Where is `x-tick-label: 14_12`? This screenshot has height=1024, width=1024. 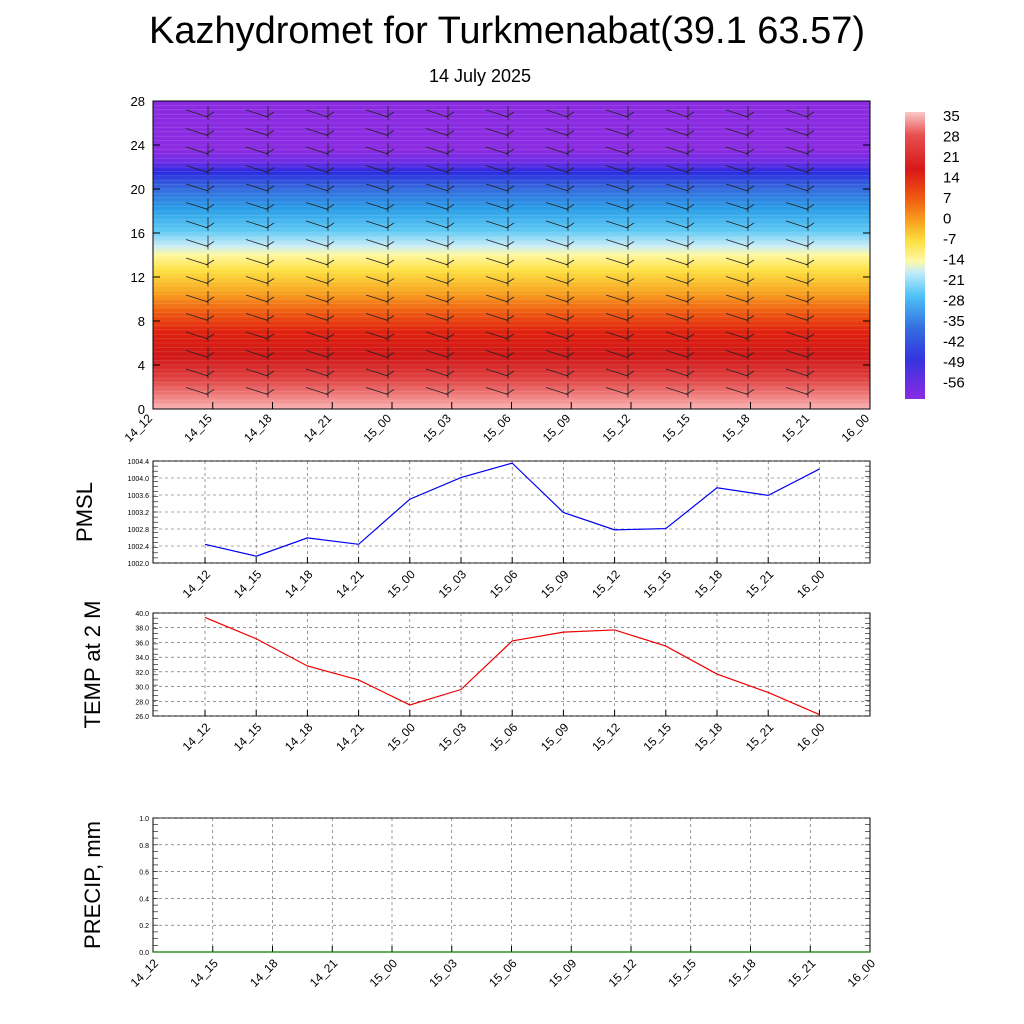
x-tick-label: 14_12 is located at coordinates (145, 973).